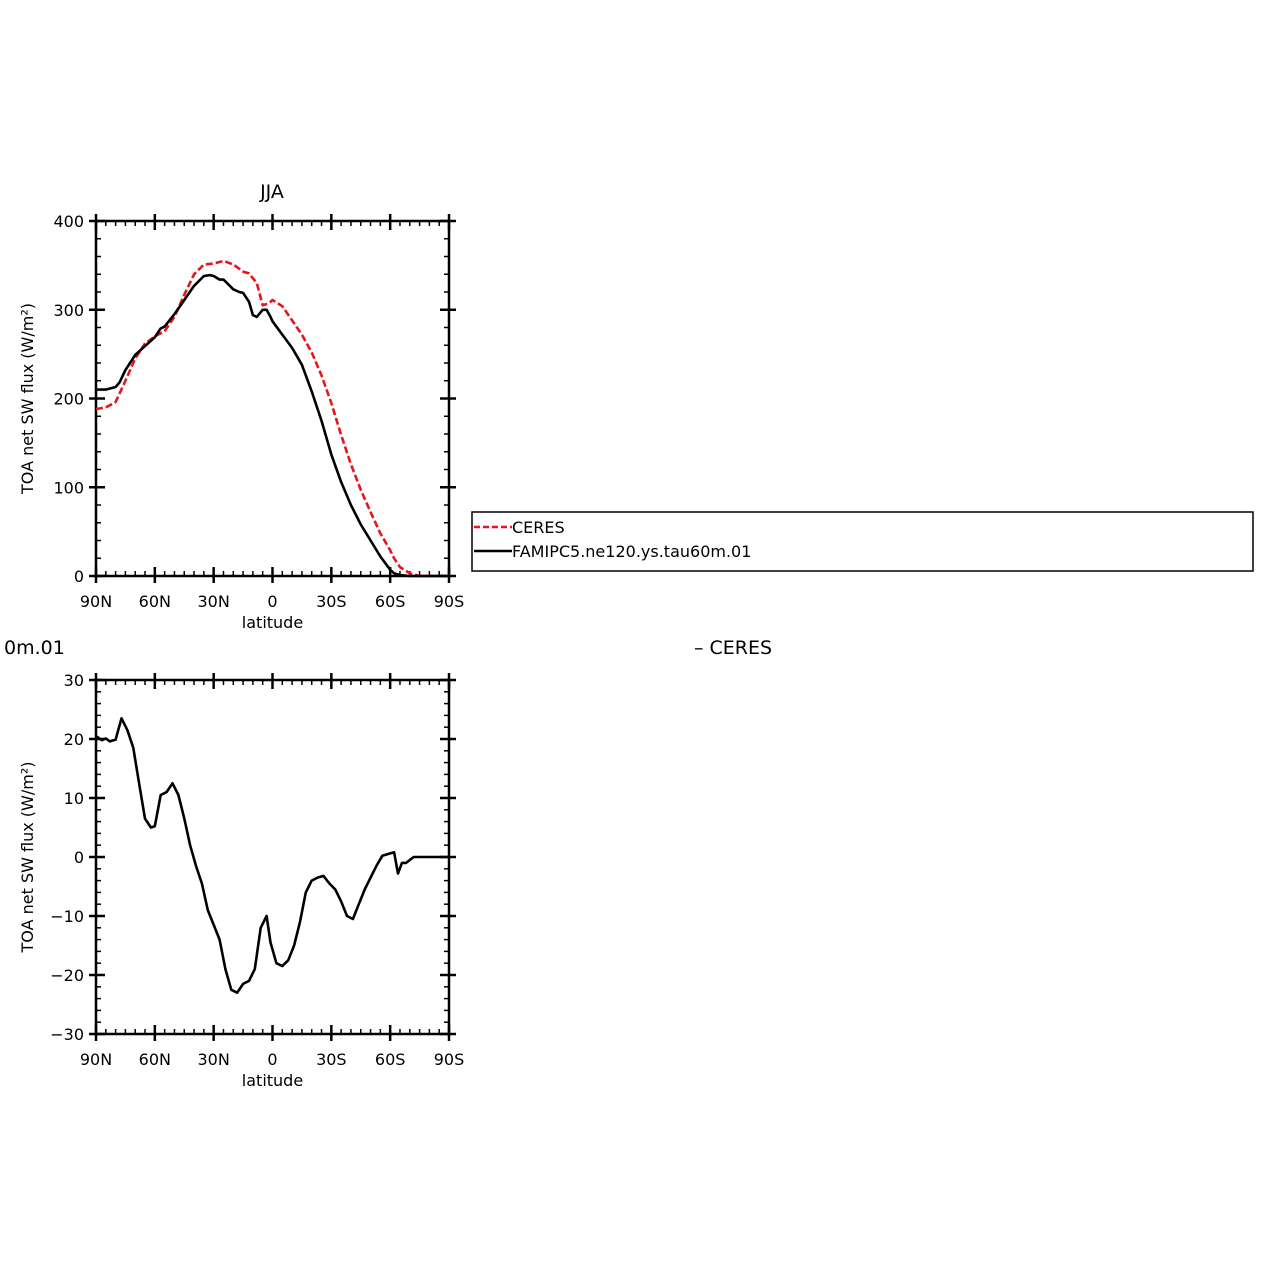 This screenshot has height=1275, width=1272. I want to click on bottom-ytick-label: 0, so click(79, 857).